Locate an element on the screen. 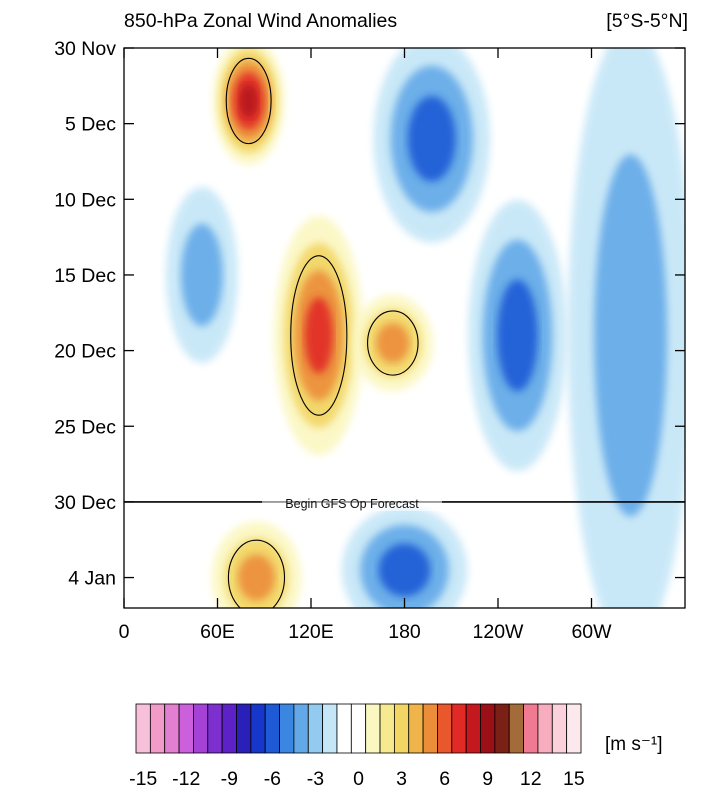 Image resolution: width=706 pixels, height=793 pixels. colorbar-tick-label: -3 is located at coordinates (315, 779).